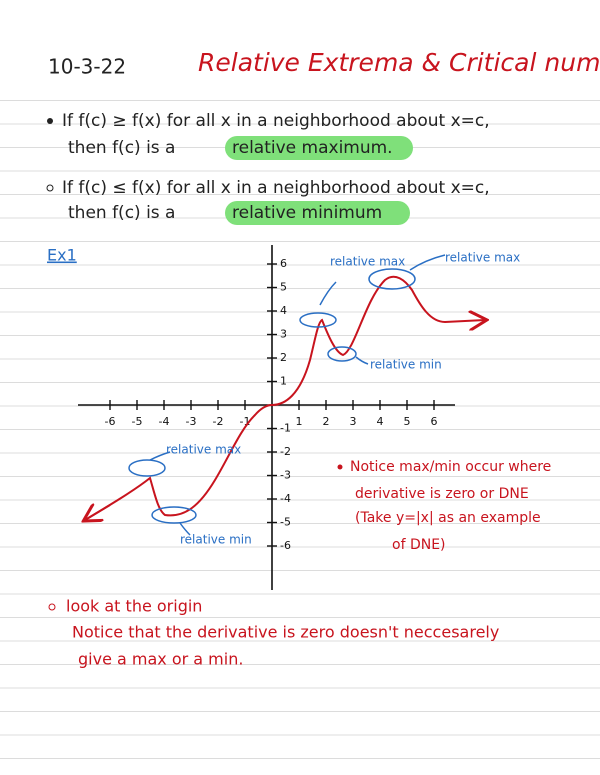  I want to click on y-tick-label: 2, so click(283, 357).